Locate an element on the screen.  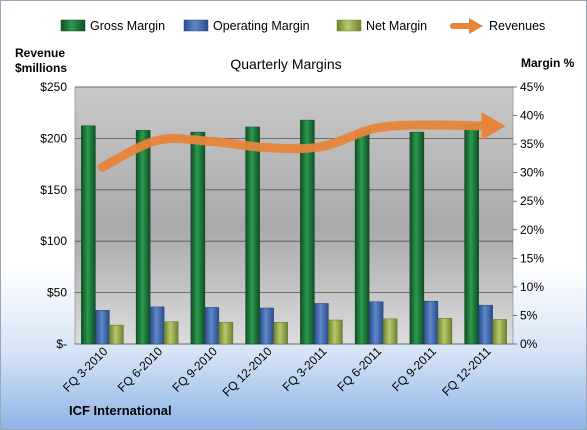
legend-item-revenues: Revenues is located at coordinates (497, 26).